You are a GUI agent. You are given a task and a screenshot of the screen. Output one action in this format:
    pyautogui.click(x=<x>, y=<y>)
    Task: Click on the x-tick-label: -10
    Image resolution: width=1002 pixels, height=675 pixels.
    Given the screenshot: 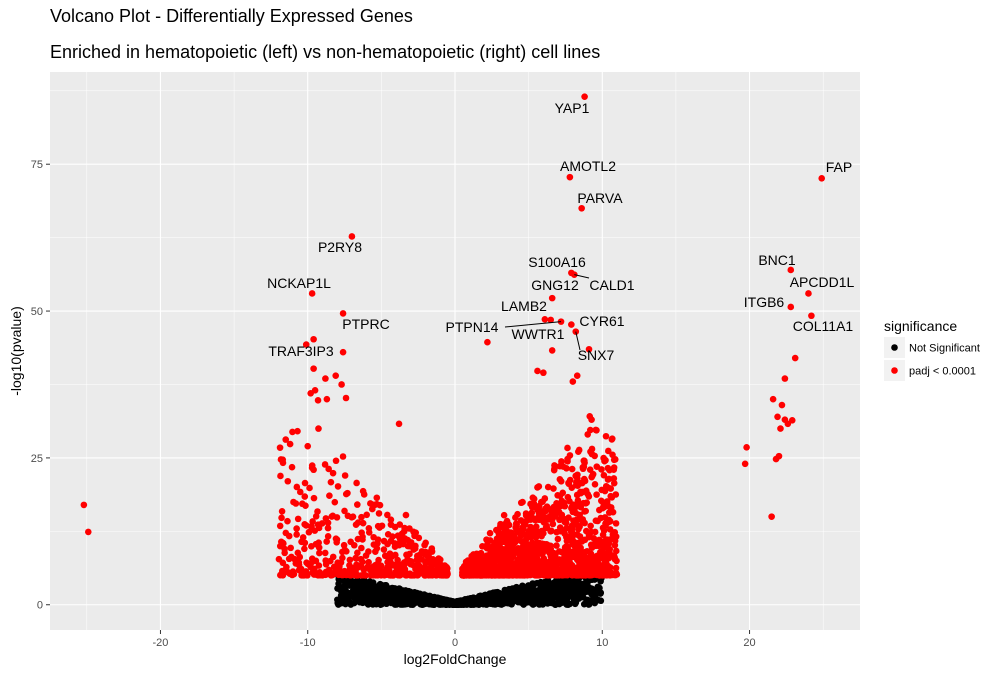 What is the action you would take?
    pyautogui.click(x=308, y=643)
    